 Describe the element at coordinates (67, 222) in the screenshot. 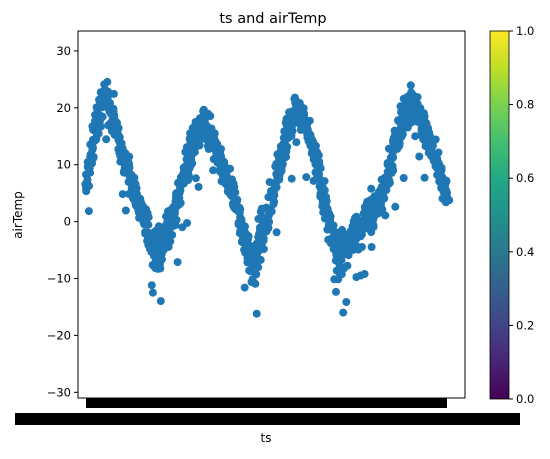

I see `y-tick-label: 0` at that location.